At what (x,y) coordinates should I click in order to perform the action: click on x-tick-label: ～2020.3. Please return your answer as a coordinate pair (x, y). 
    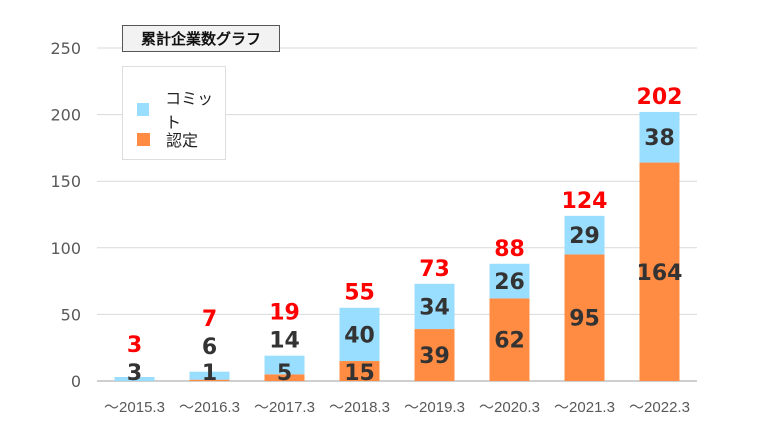
    Looking at the image, I should click on (509, 407).